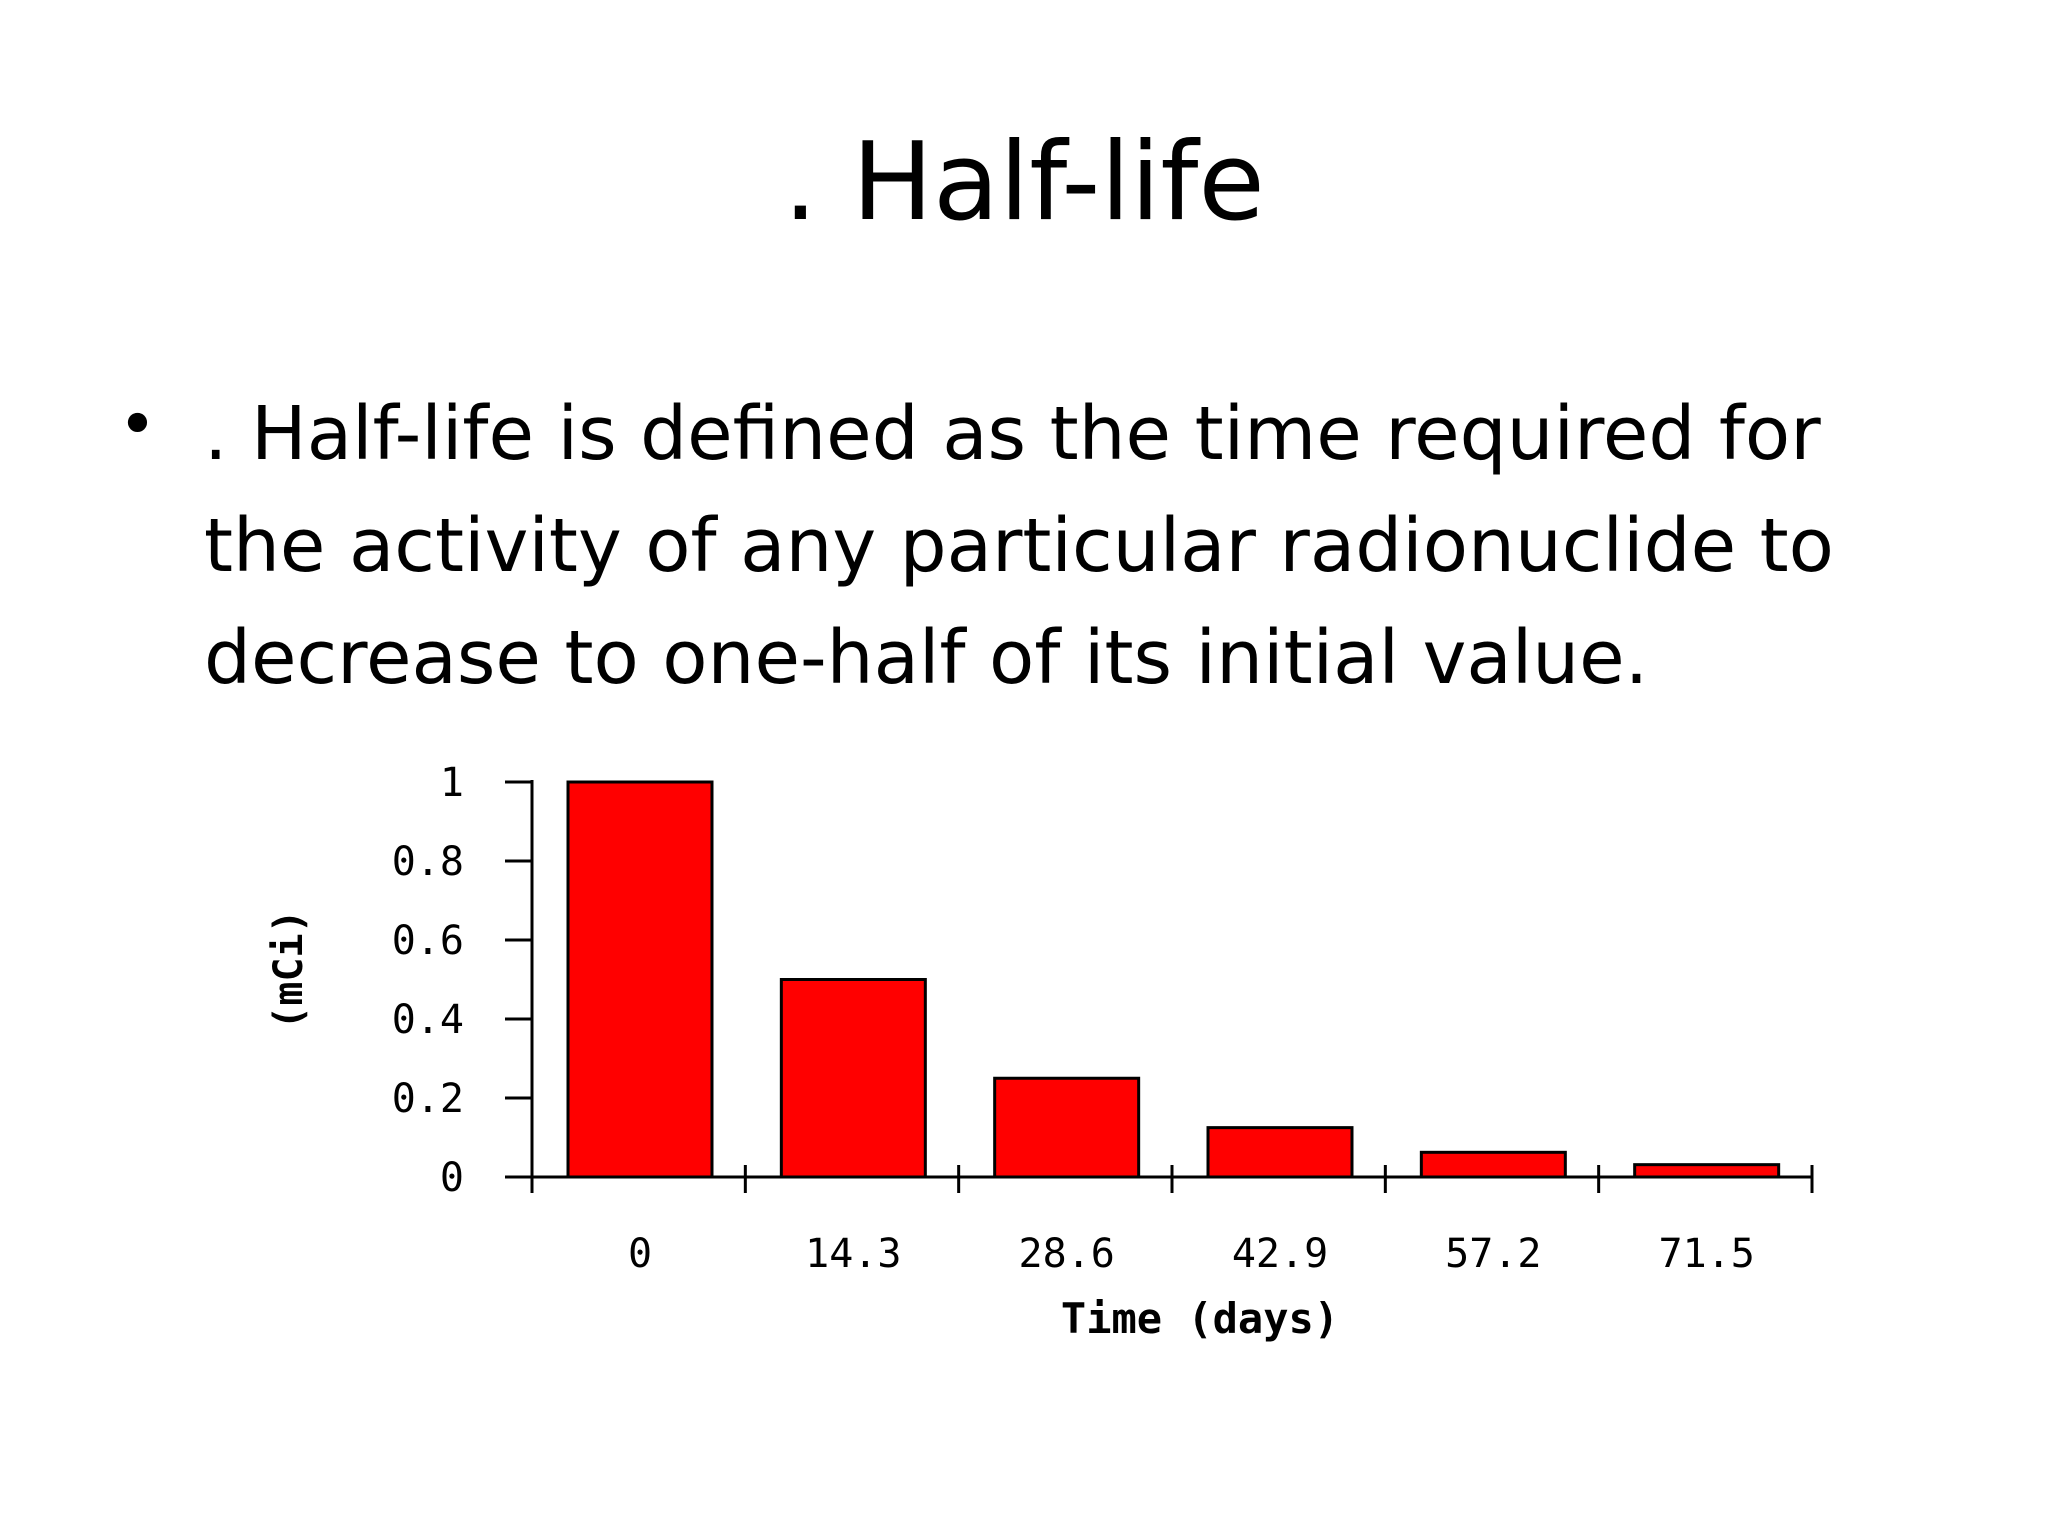 The image size is (2048, 1536). Describe the element at coordinates (428, 941) in the screenshot. I see `y-tick-label: 0.6` at that location.